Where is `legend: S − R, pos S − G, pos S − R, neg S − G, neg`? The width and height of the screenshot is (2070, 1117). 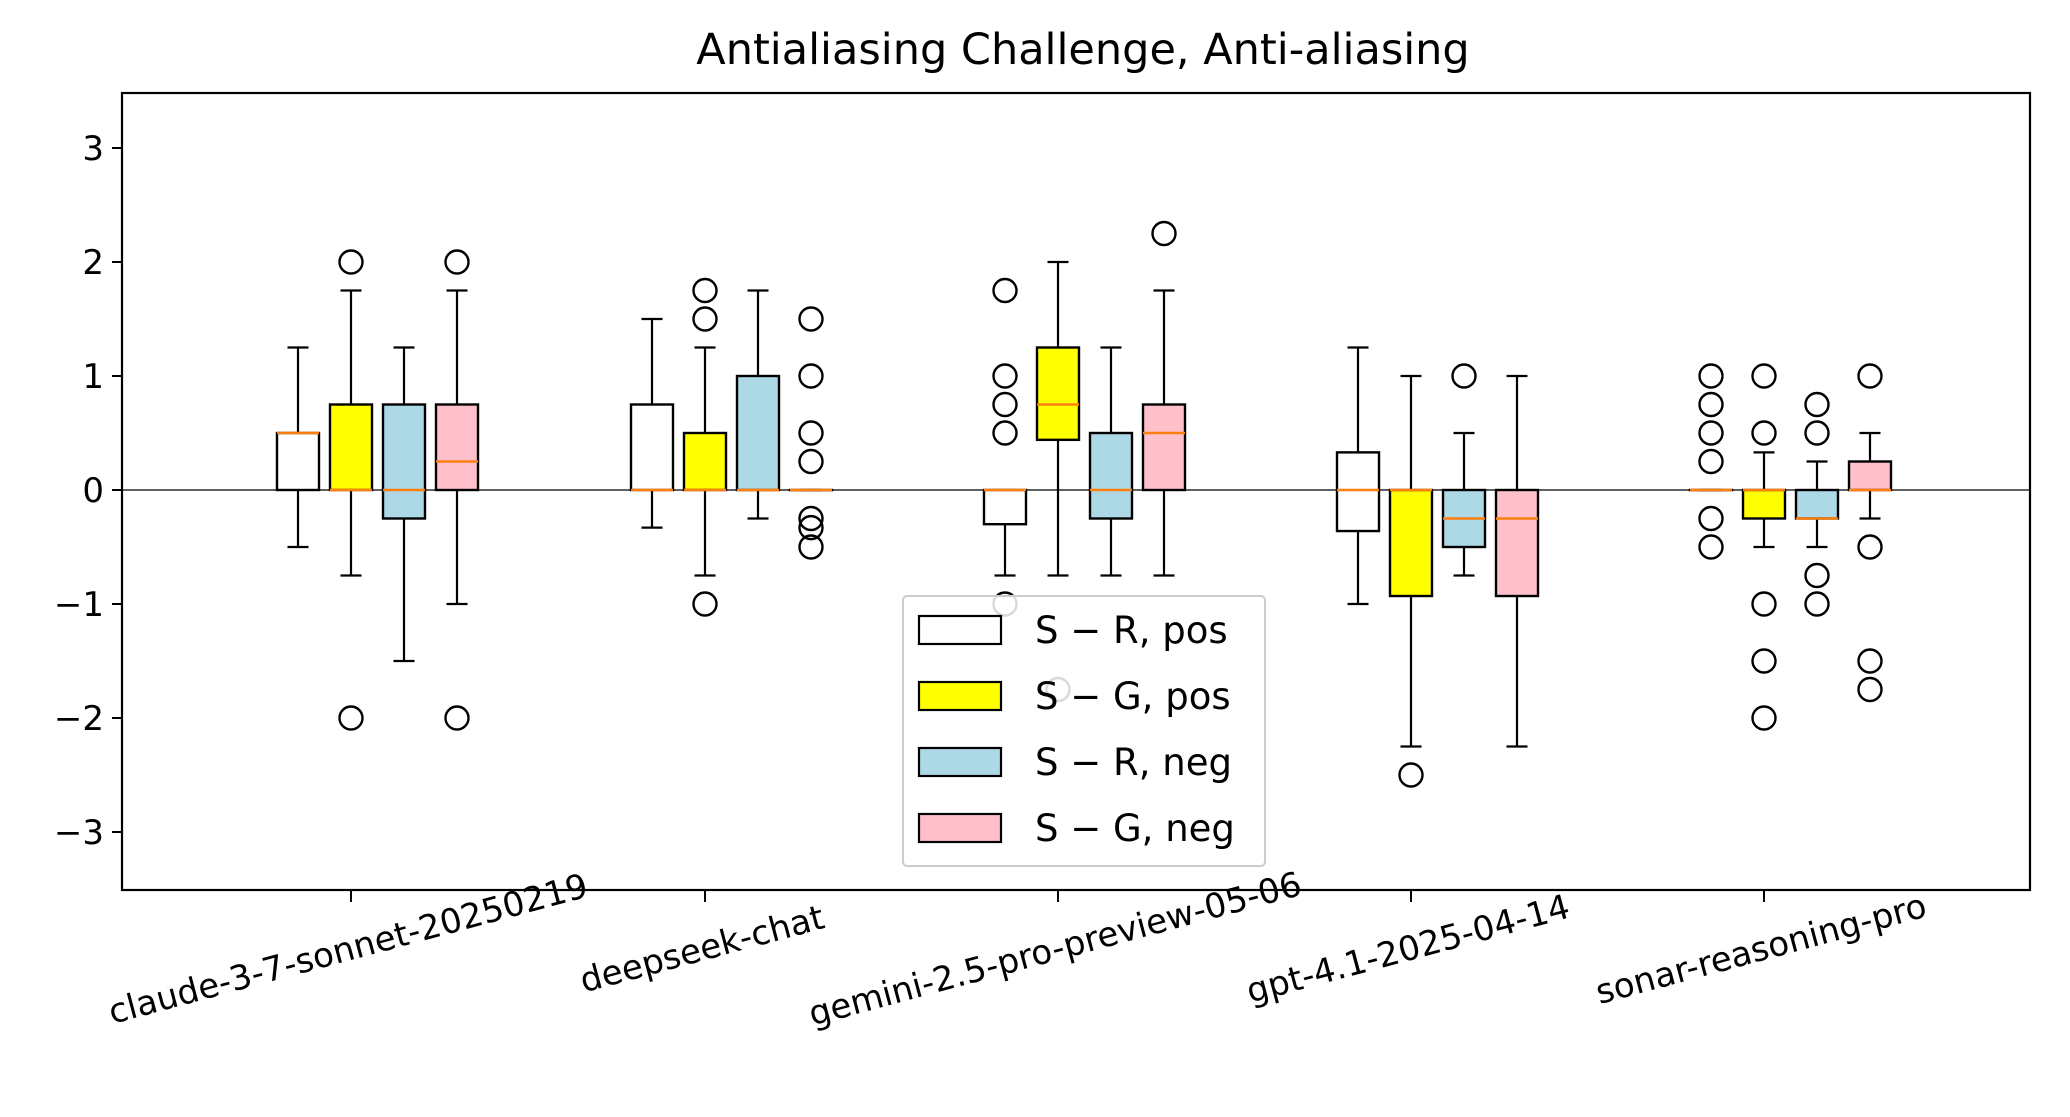 legend: S − R, pos S − G, pos S − R, neg S − G, neg is located at coordinates (1084, 731).